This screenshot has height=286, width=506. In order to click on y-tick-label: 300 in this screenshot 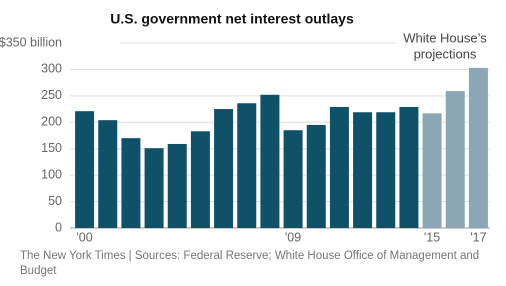, I will do `click(51, 69)`.